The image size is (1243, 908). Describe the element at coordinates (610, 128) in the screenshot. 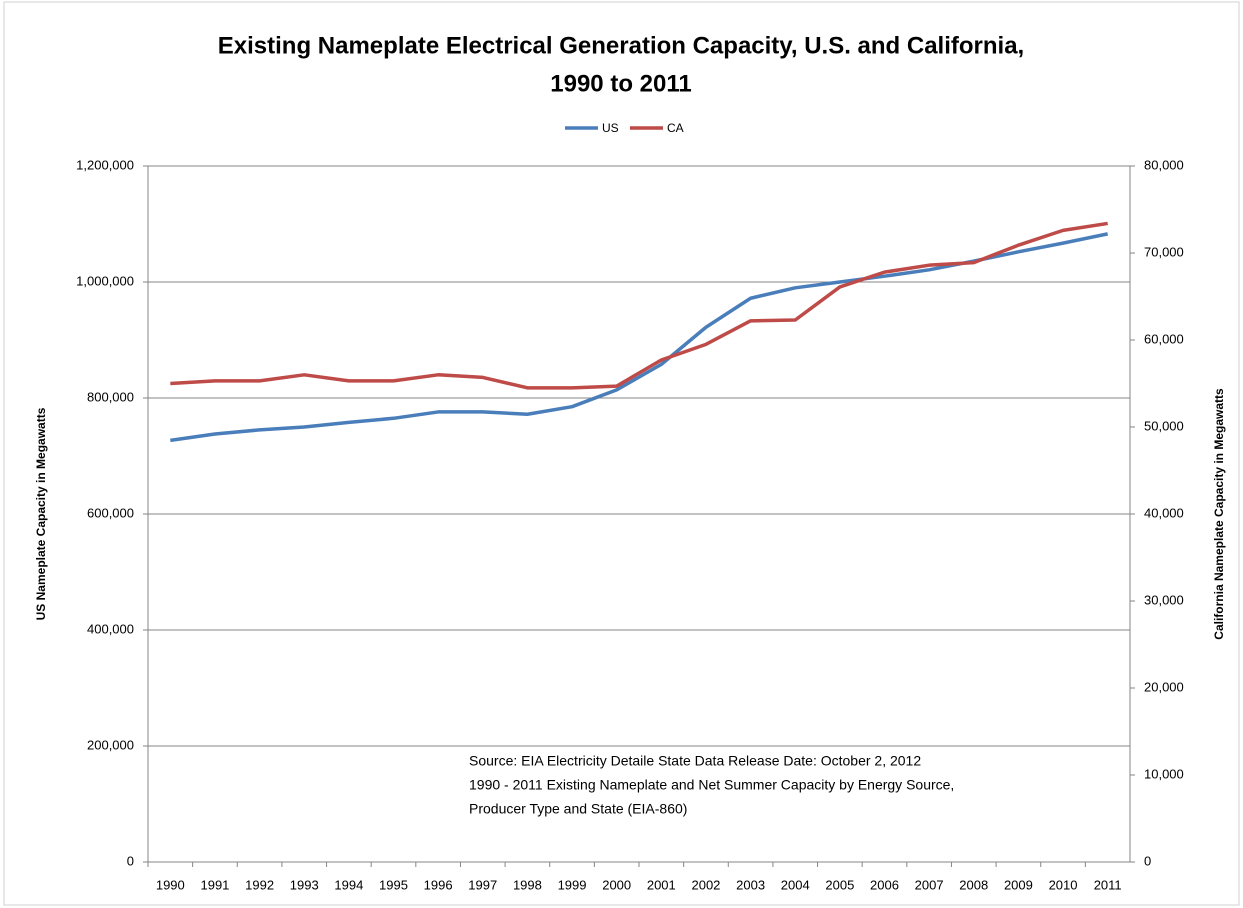

I see `legend-label: US` at that location.